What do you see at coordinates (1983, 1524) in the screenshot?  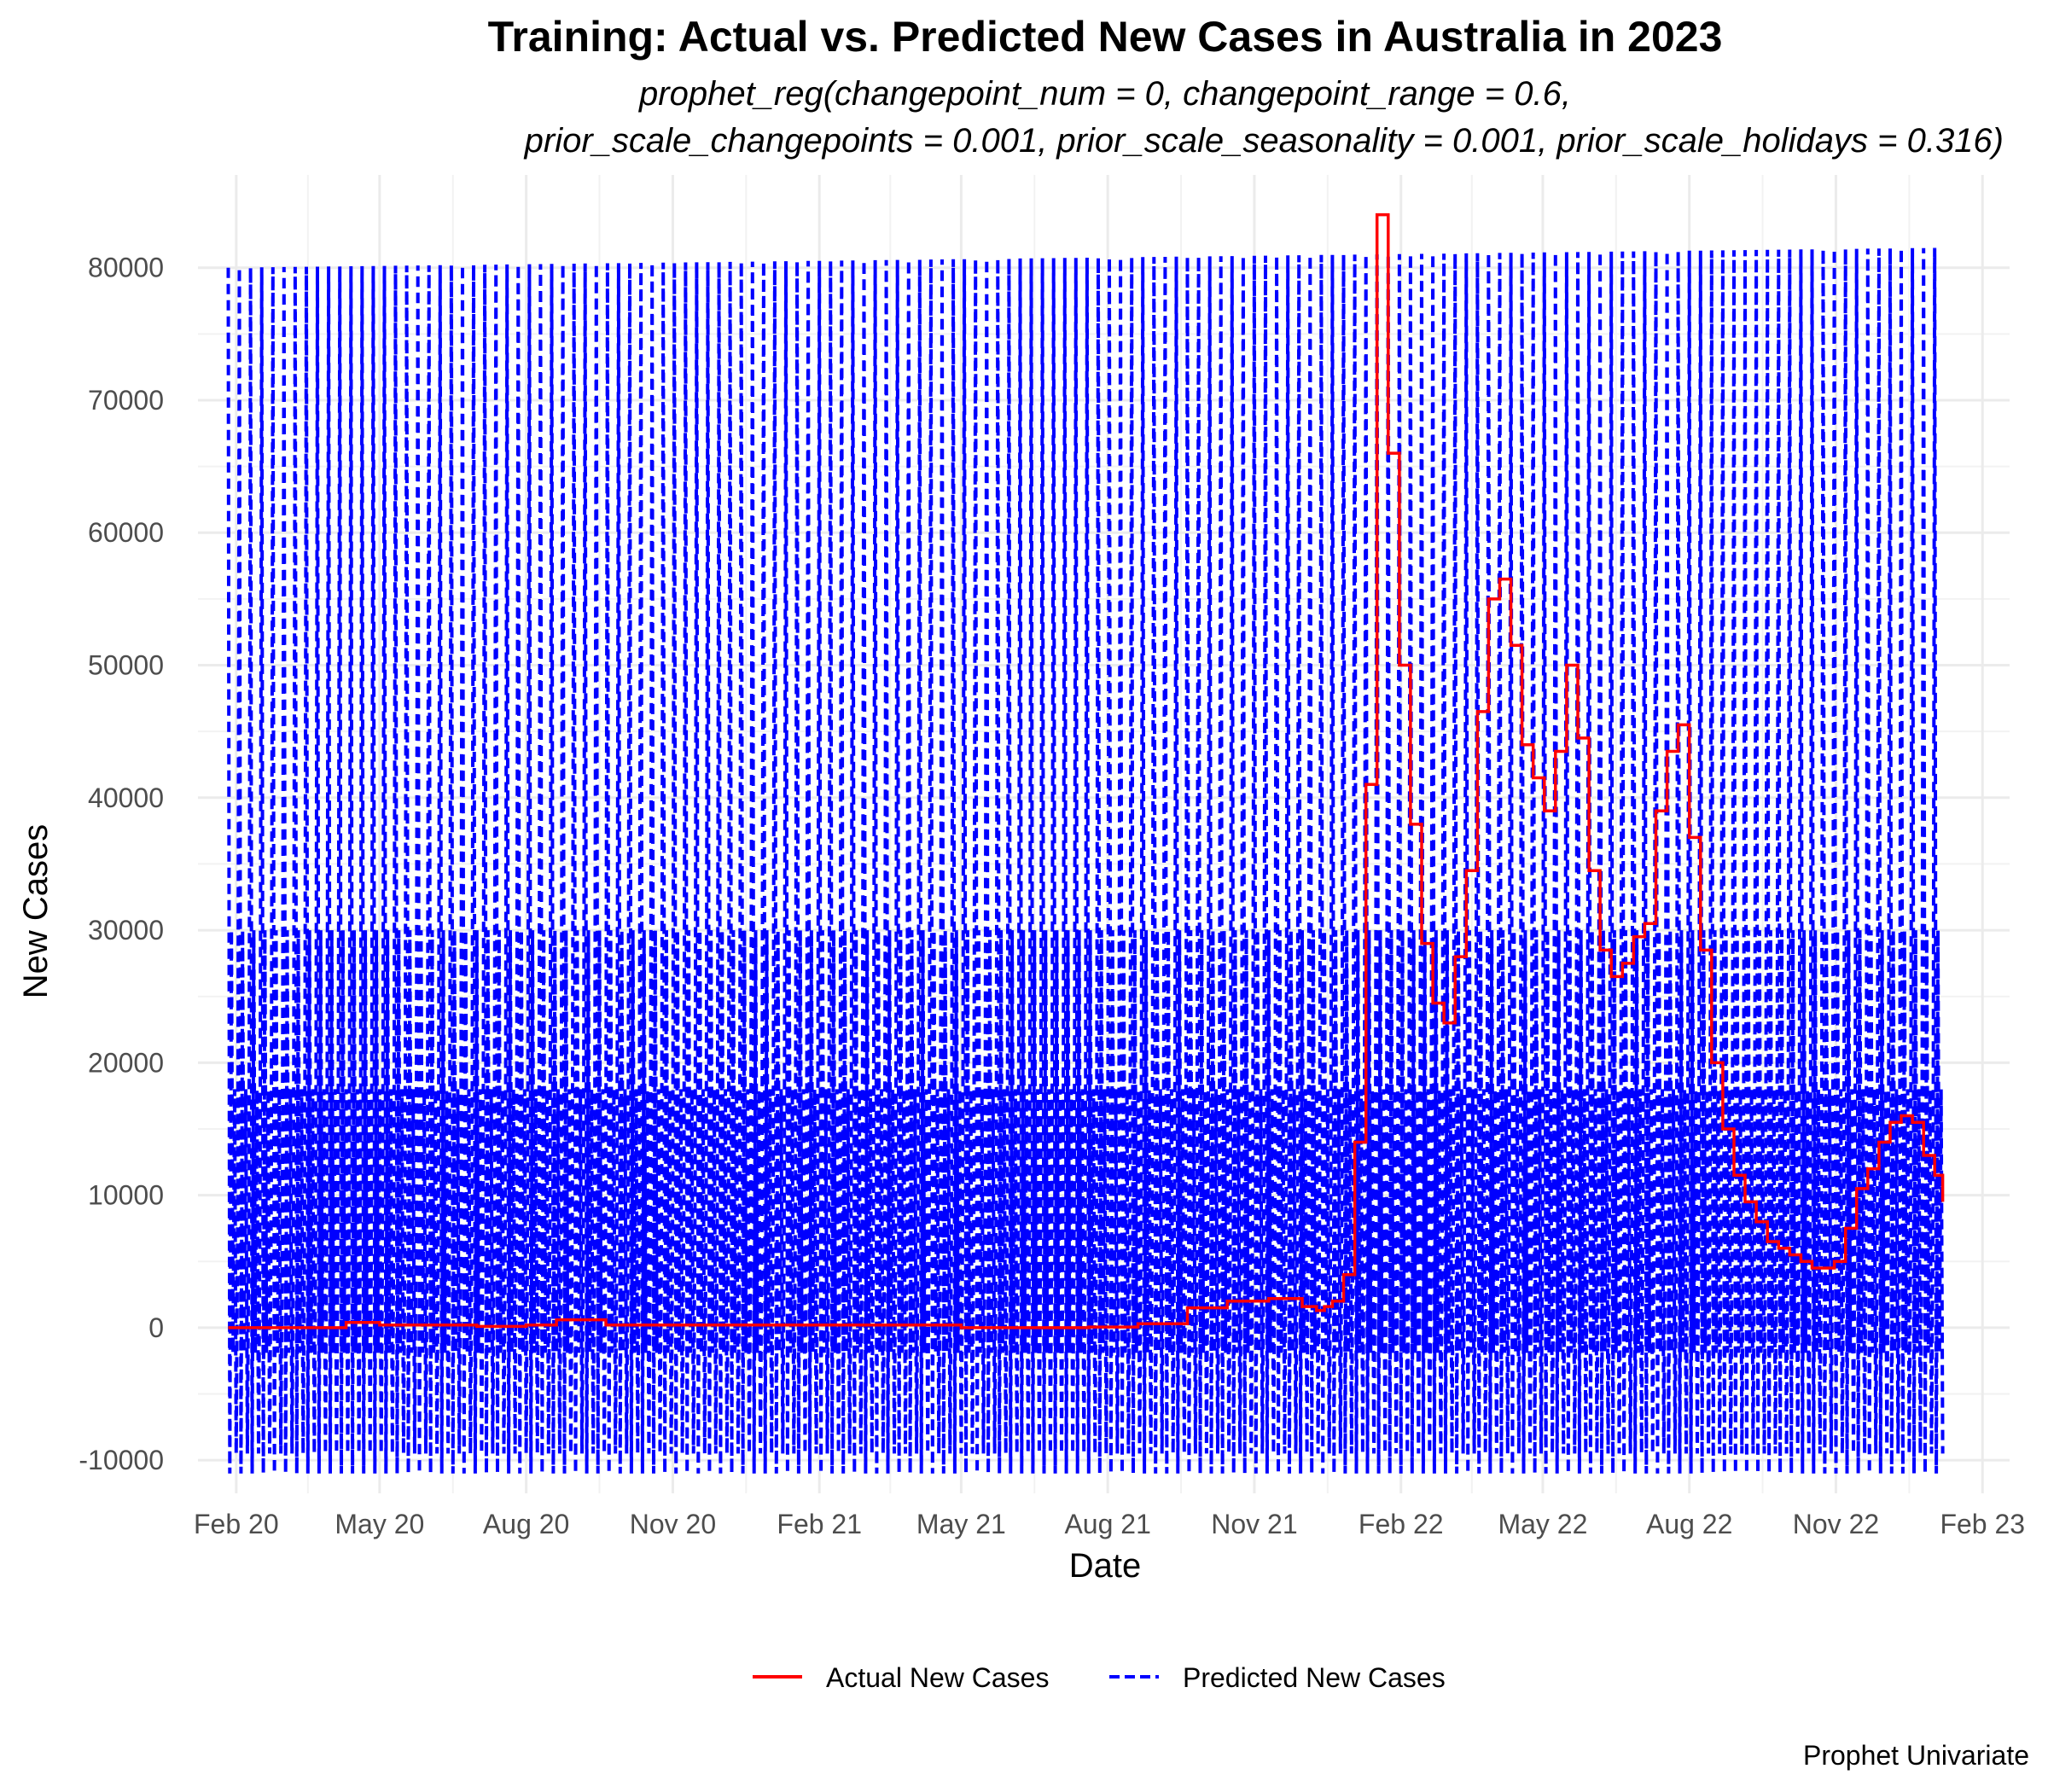 I see `x-tick-label: Feb 23` at bounding box center [1983, 1524].